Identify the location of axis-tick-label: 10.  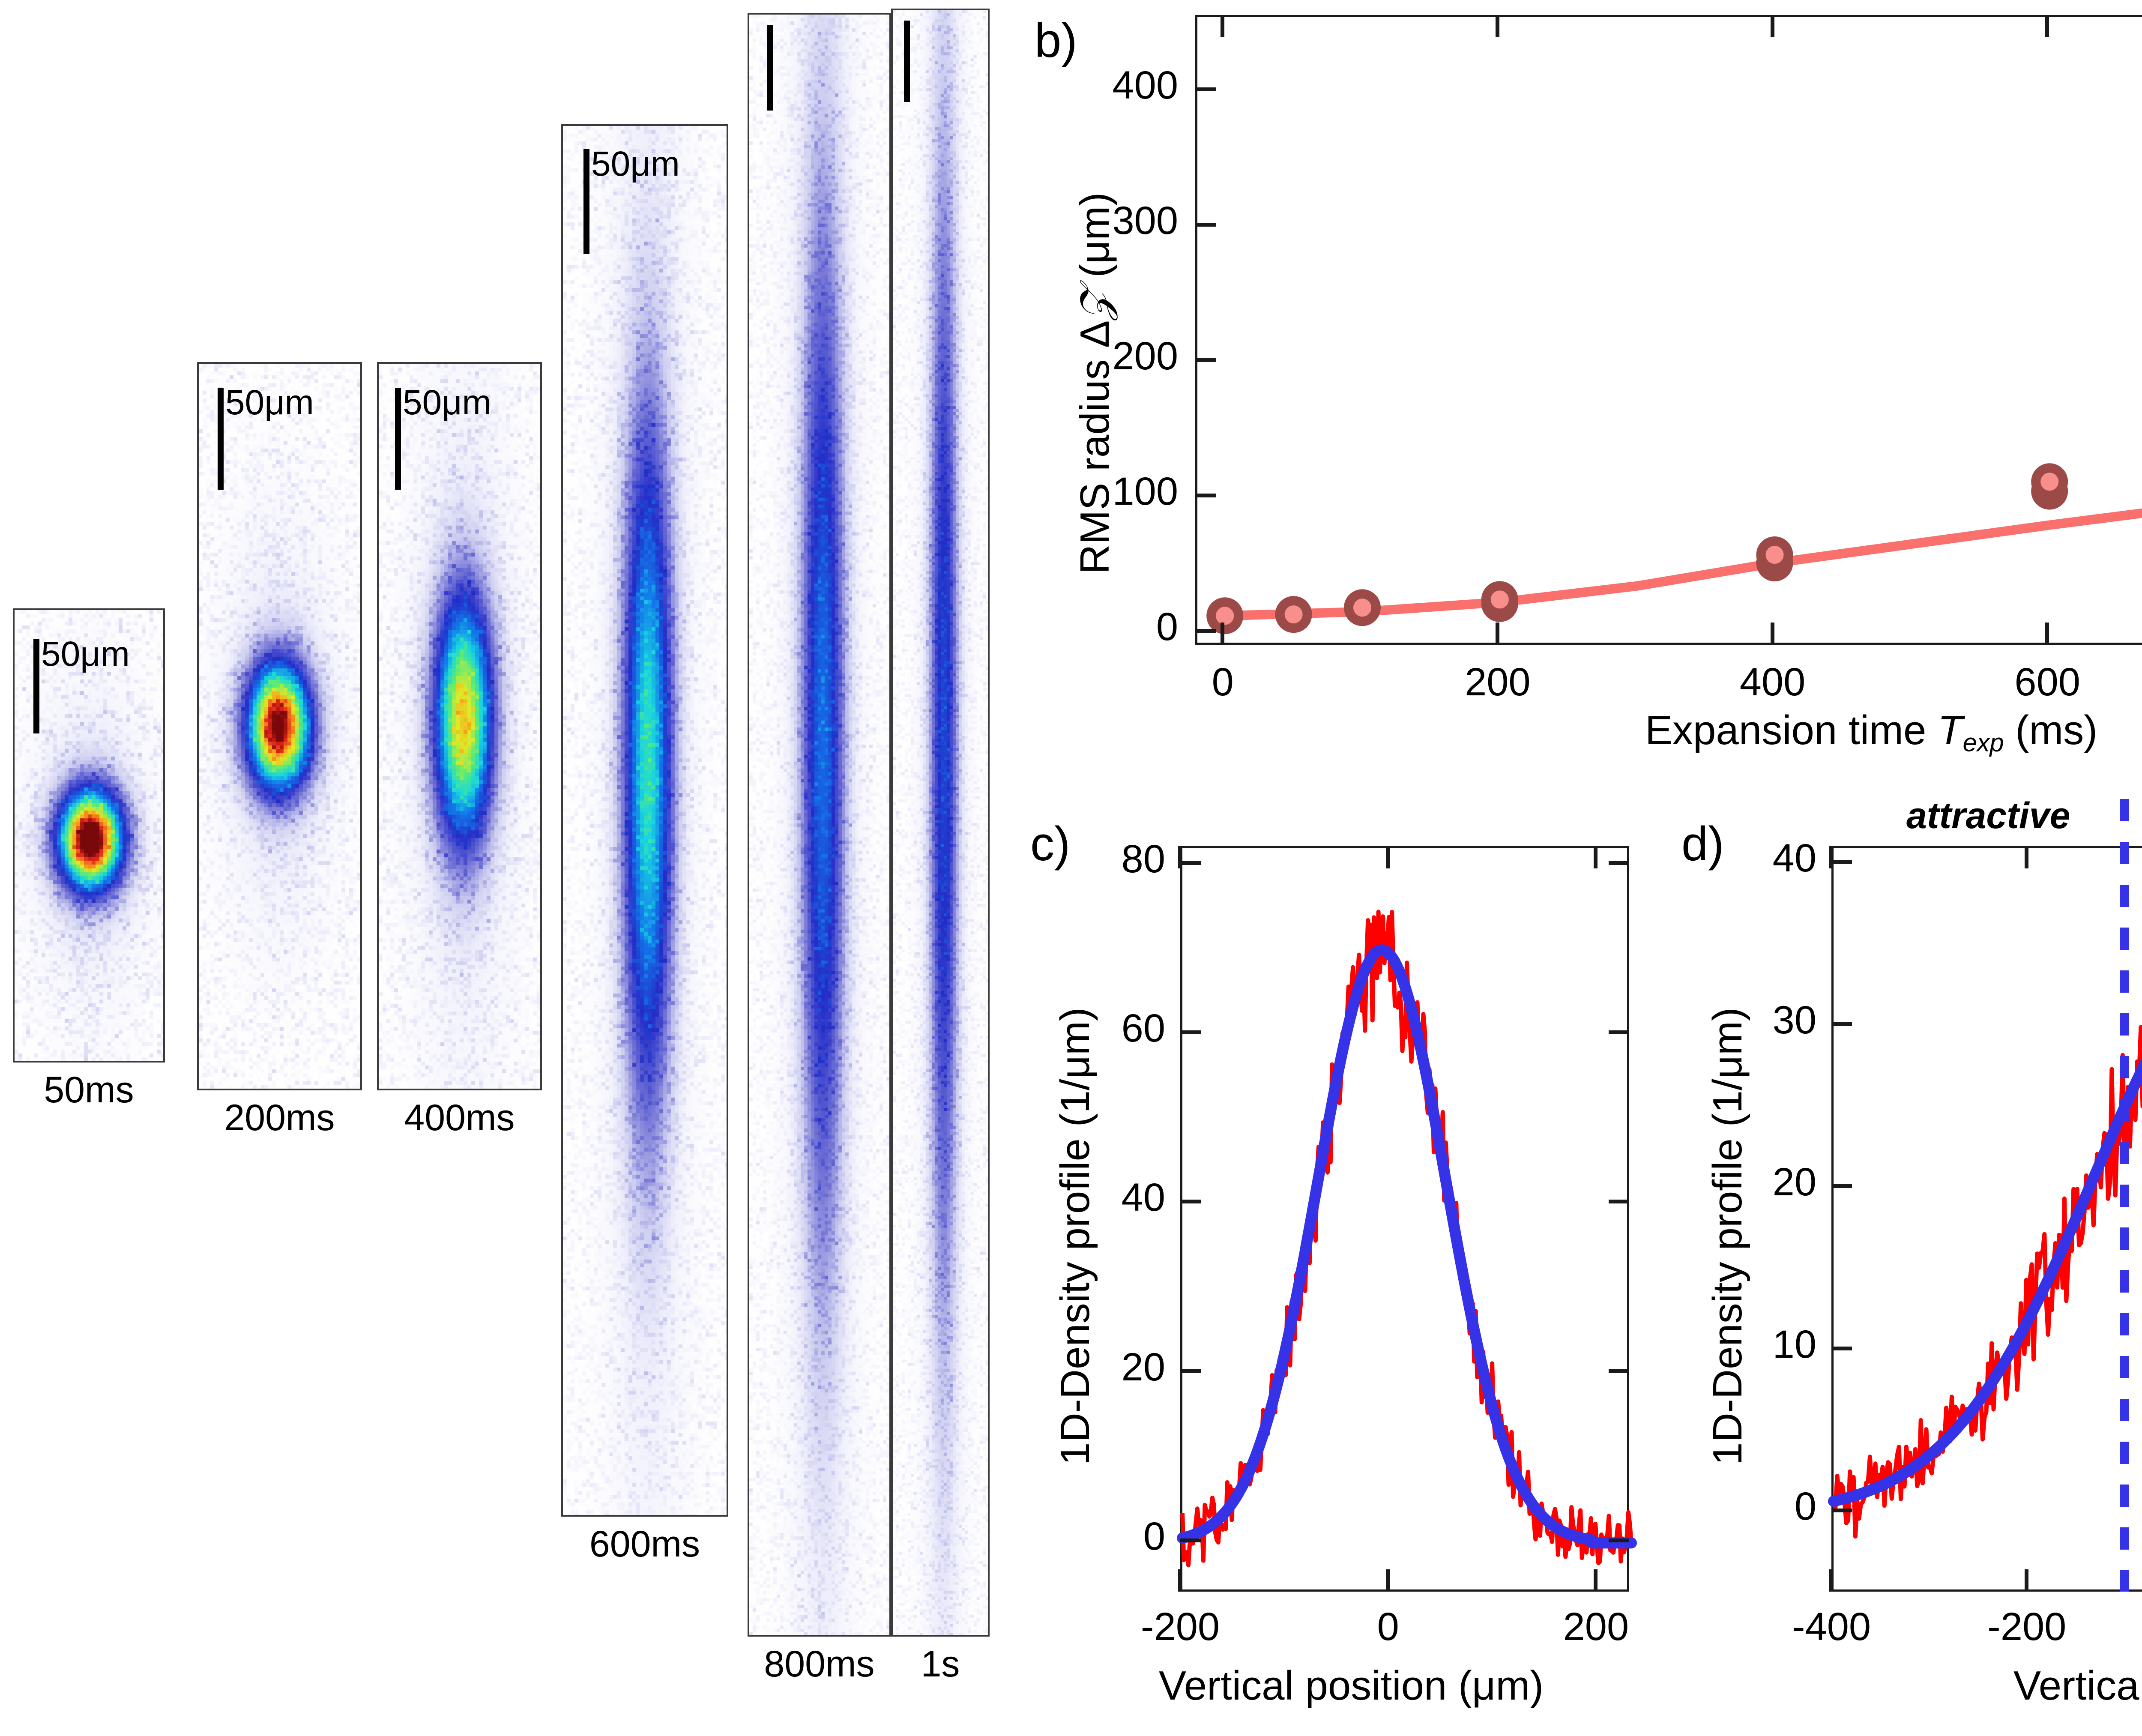
(1794, 1344).